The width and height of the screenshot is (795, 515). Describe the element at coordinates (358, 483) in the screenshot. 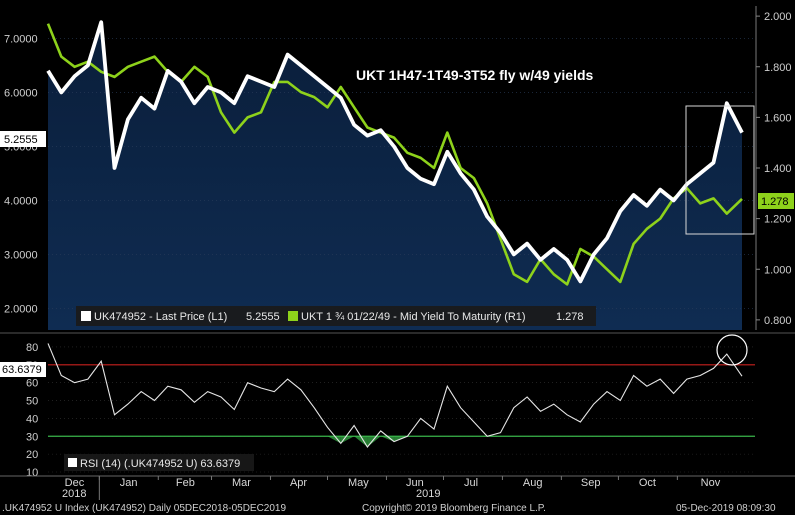

I see `month-label: May` at that location.